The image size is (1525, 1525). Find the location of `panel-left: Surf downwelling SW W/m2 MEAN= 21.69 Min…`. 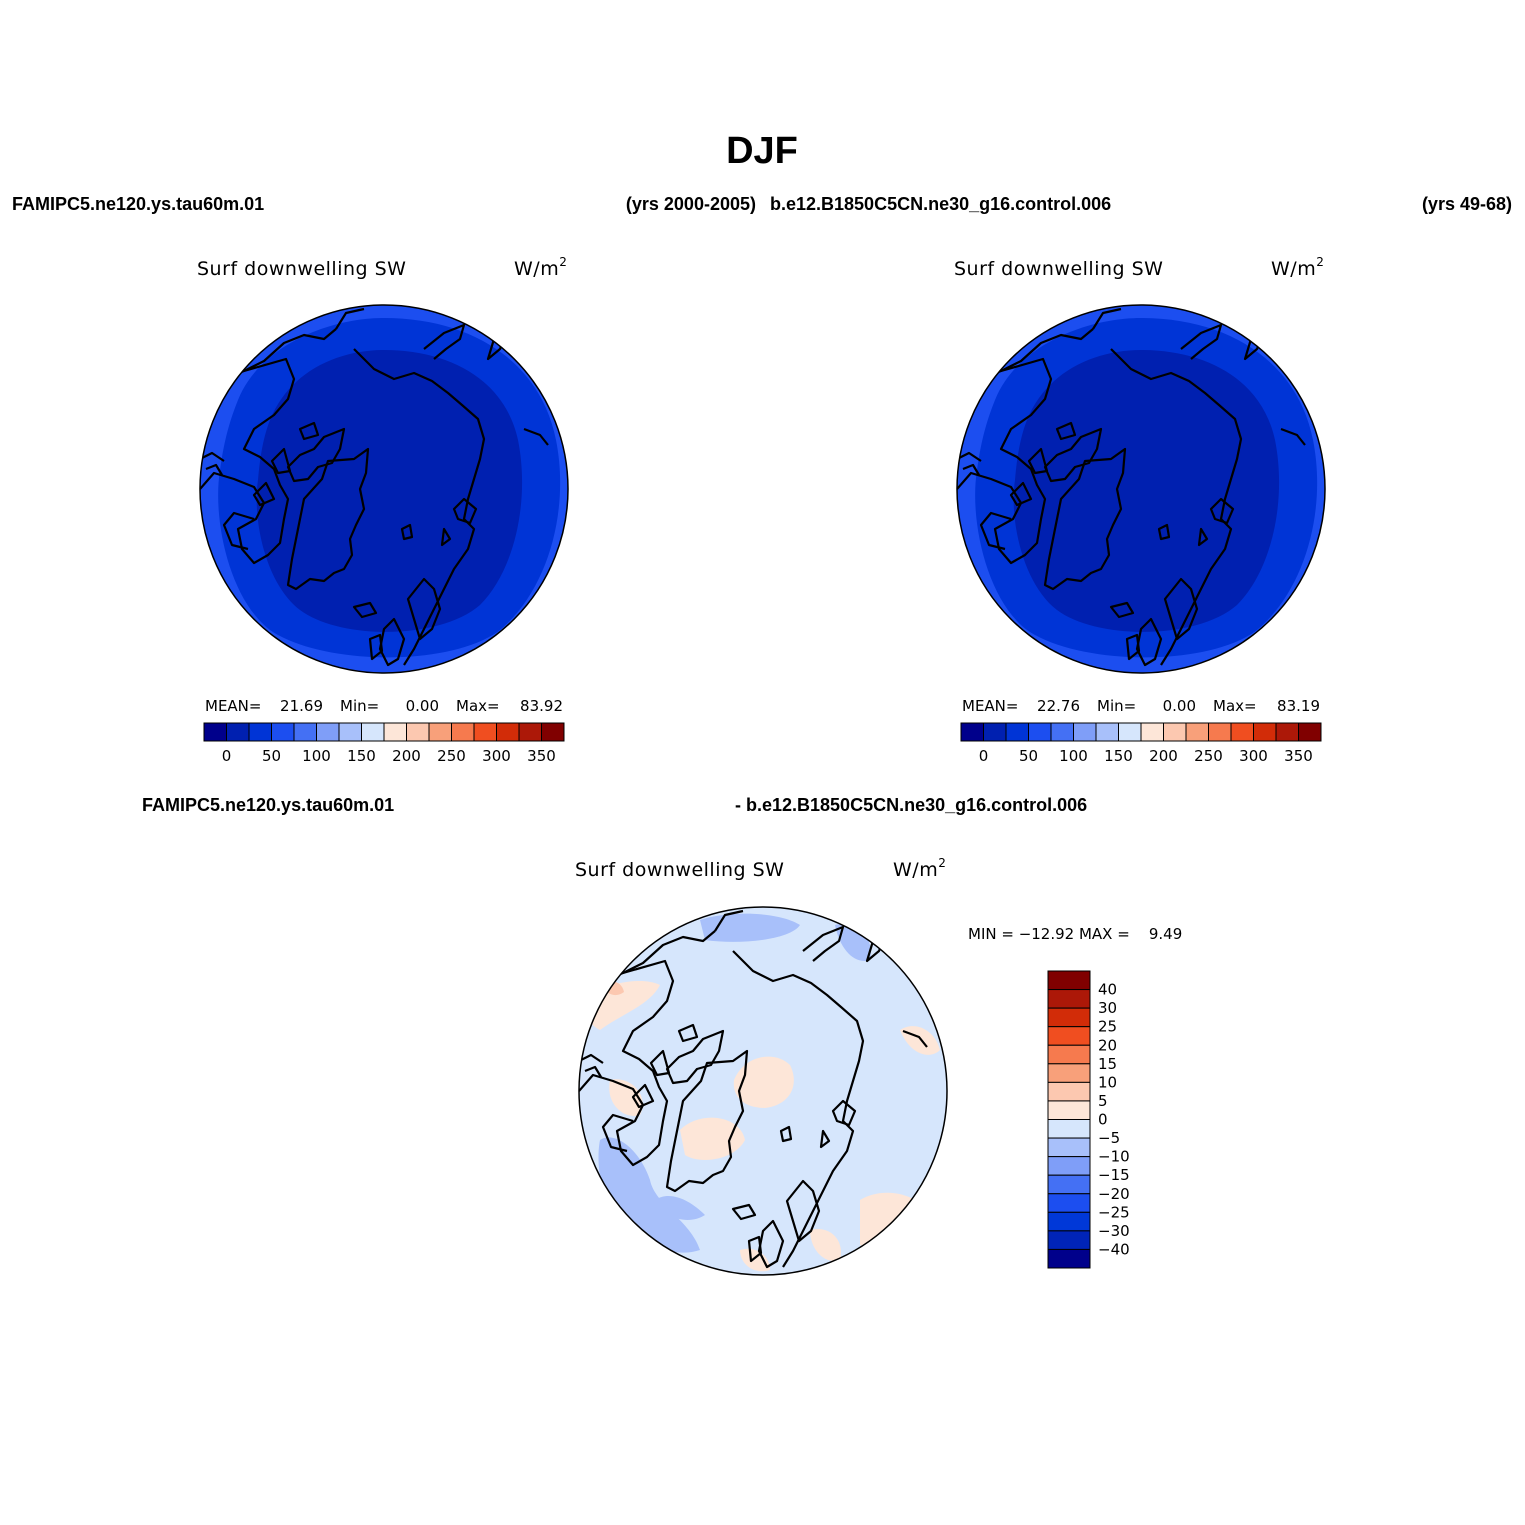

panel-left: Surf downwelling SW W/m2 MEAN= 21.69 Min… is located at coordinates (383, 510).